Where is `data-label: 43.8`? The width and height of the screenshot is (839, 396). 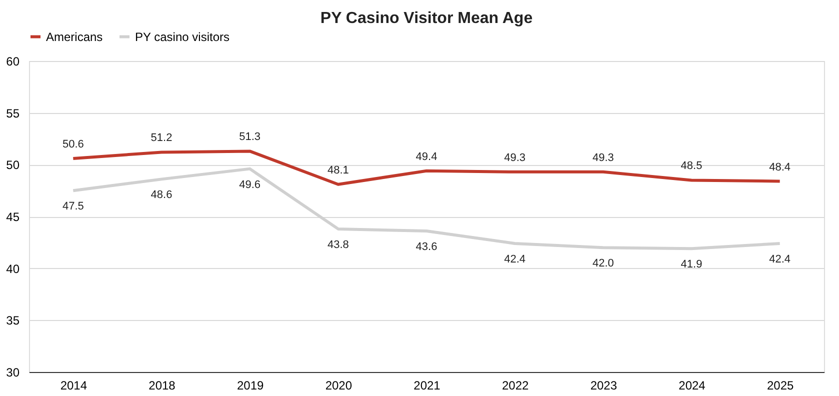
data-label: 43.8 is located at coordinates (338, 244).